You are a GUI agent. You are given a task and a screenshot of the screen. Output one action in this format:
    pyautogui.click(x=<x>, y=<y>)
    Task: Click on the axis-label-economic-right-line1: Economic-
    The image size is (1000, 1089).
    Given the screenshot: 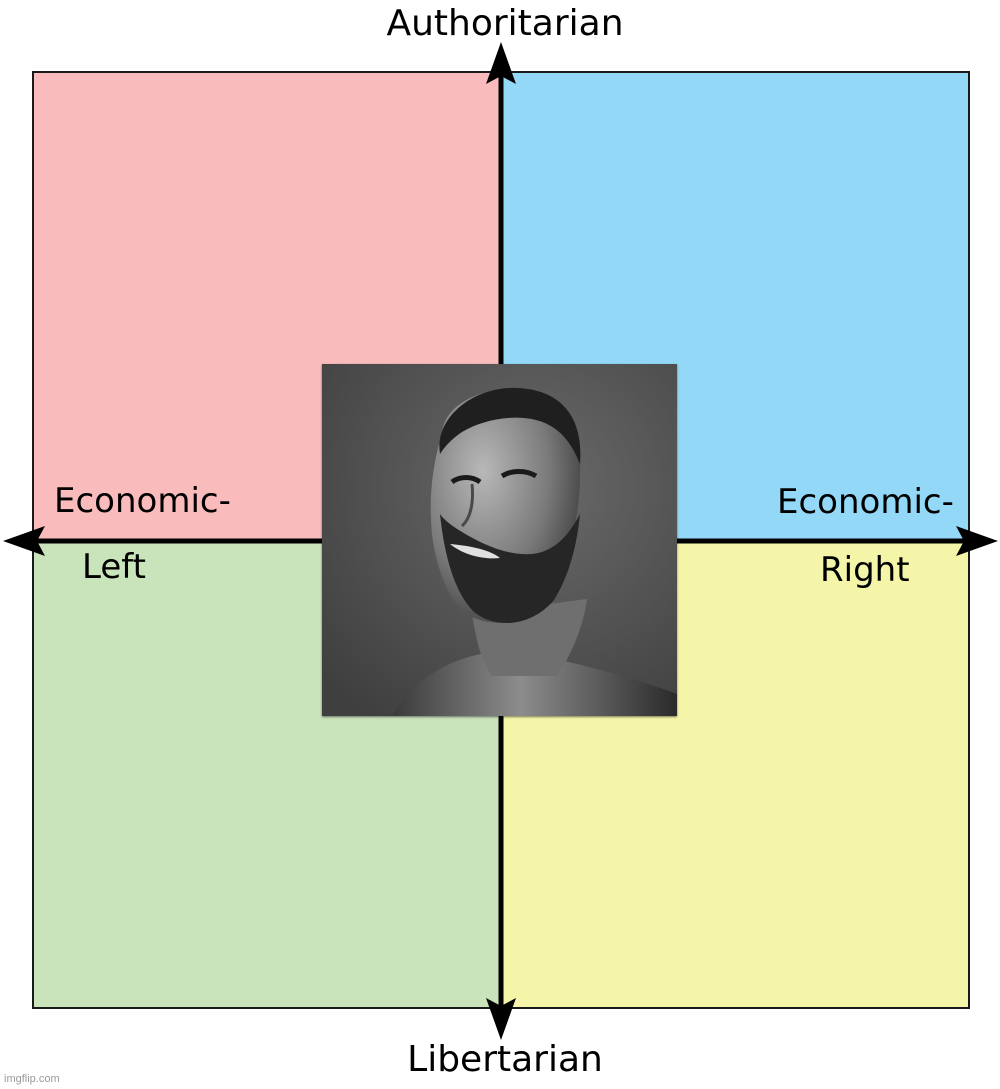 What is the action you would take?
    pyautogui.click(x=865, y=502)
    